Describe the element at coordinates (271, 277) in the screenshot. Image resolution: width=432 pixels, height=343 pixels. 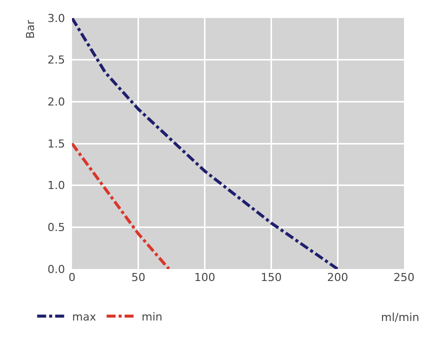
I see `x-tick-label: 150` at that location.